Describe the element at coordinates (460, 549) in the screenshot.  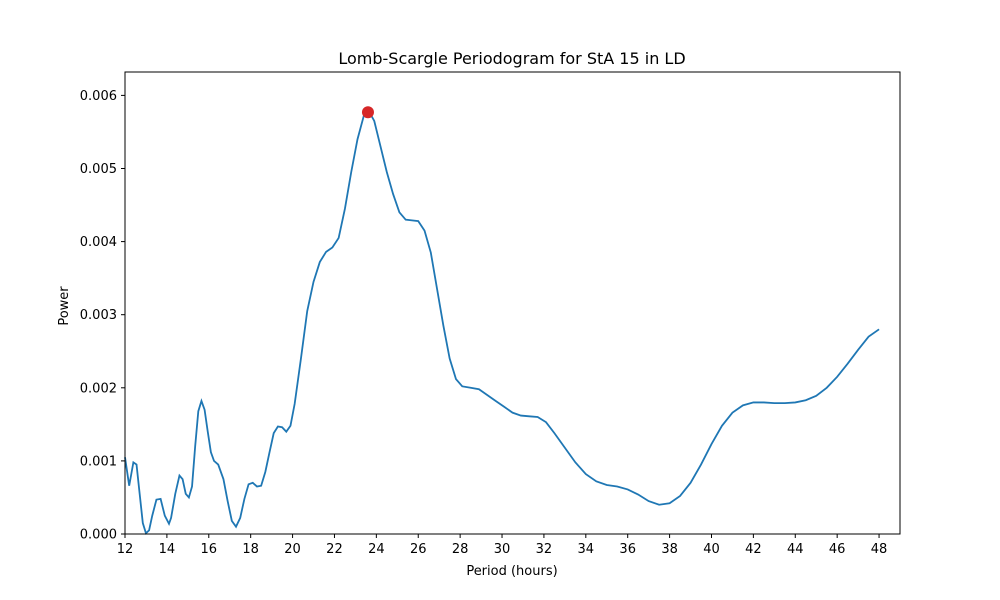
I see `x-tick-label: 28` at that location.